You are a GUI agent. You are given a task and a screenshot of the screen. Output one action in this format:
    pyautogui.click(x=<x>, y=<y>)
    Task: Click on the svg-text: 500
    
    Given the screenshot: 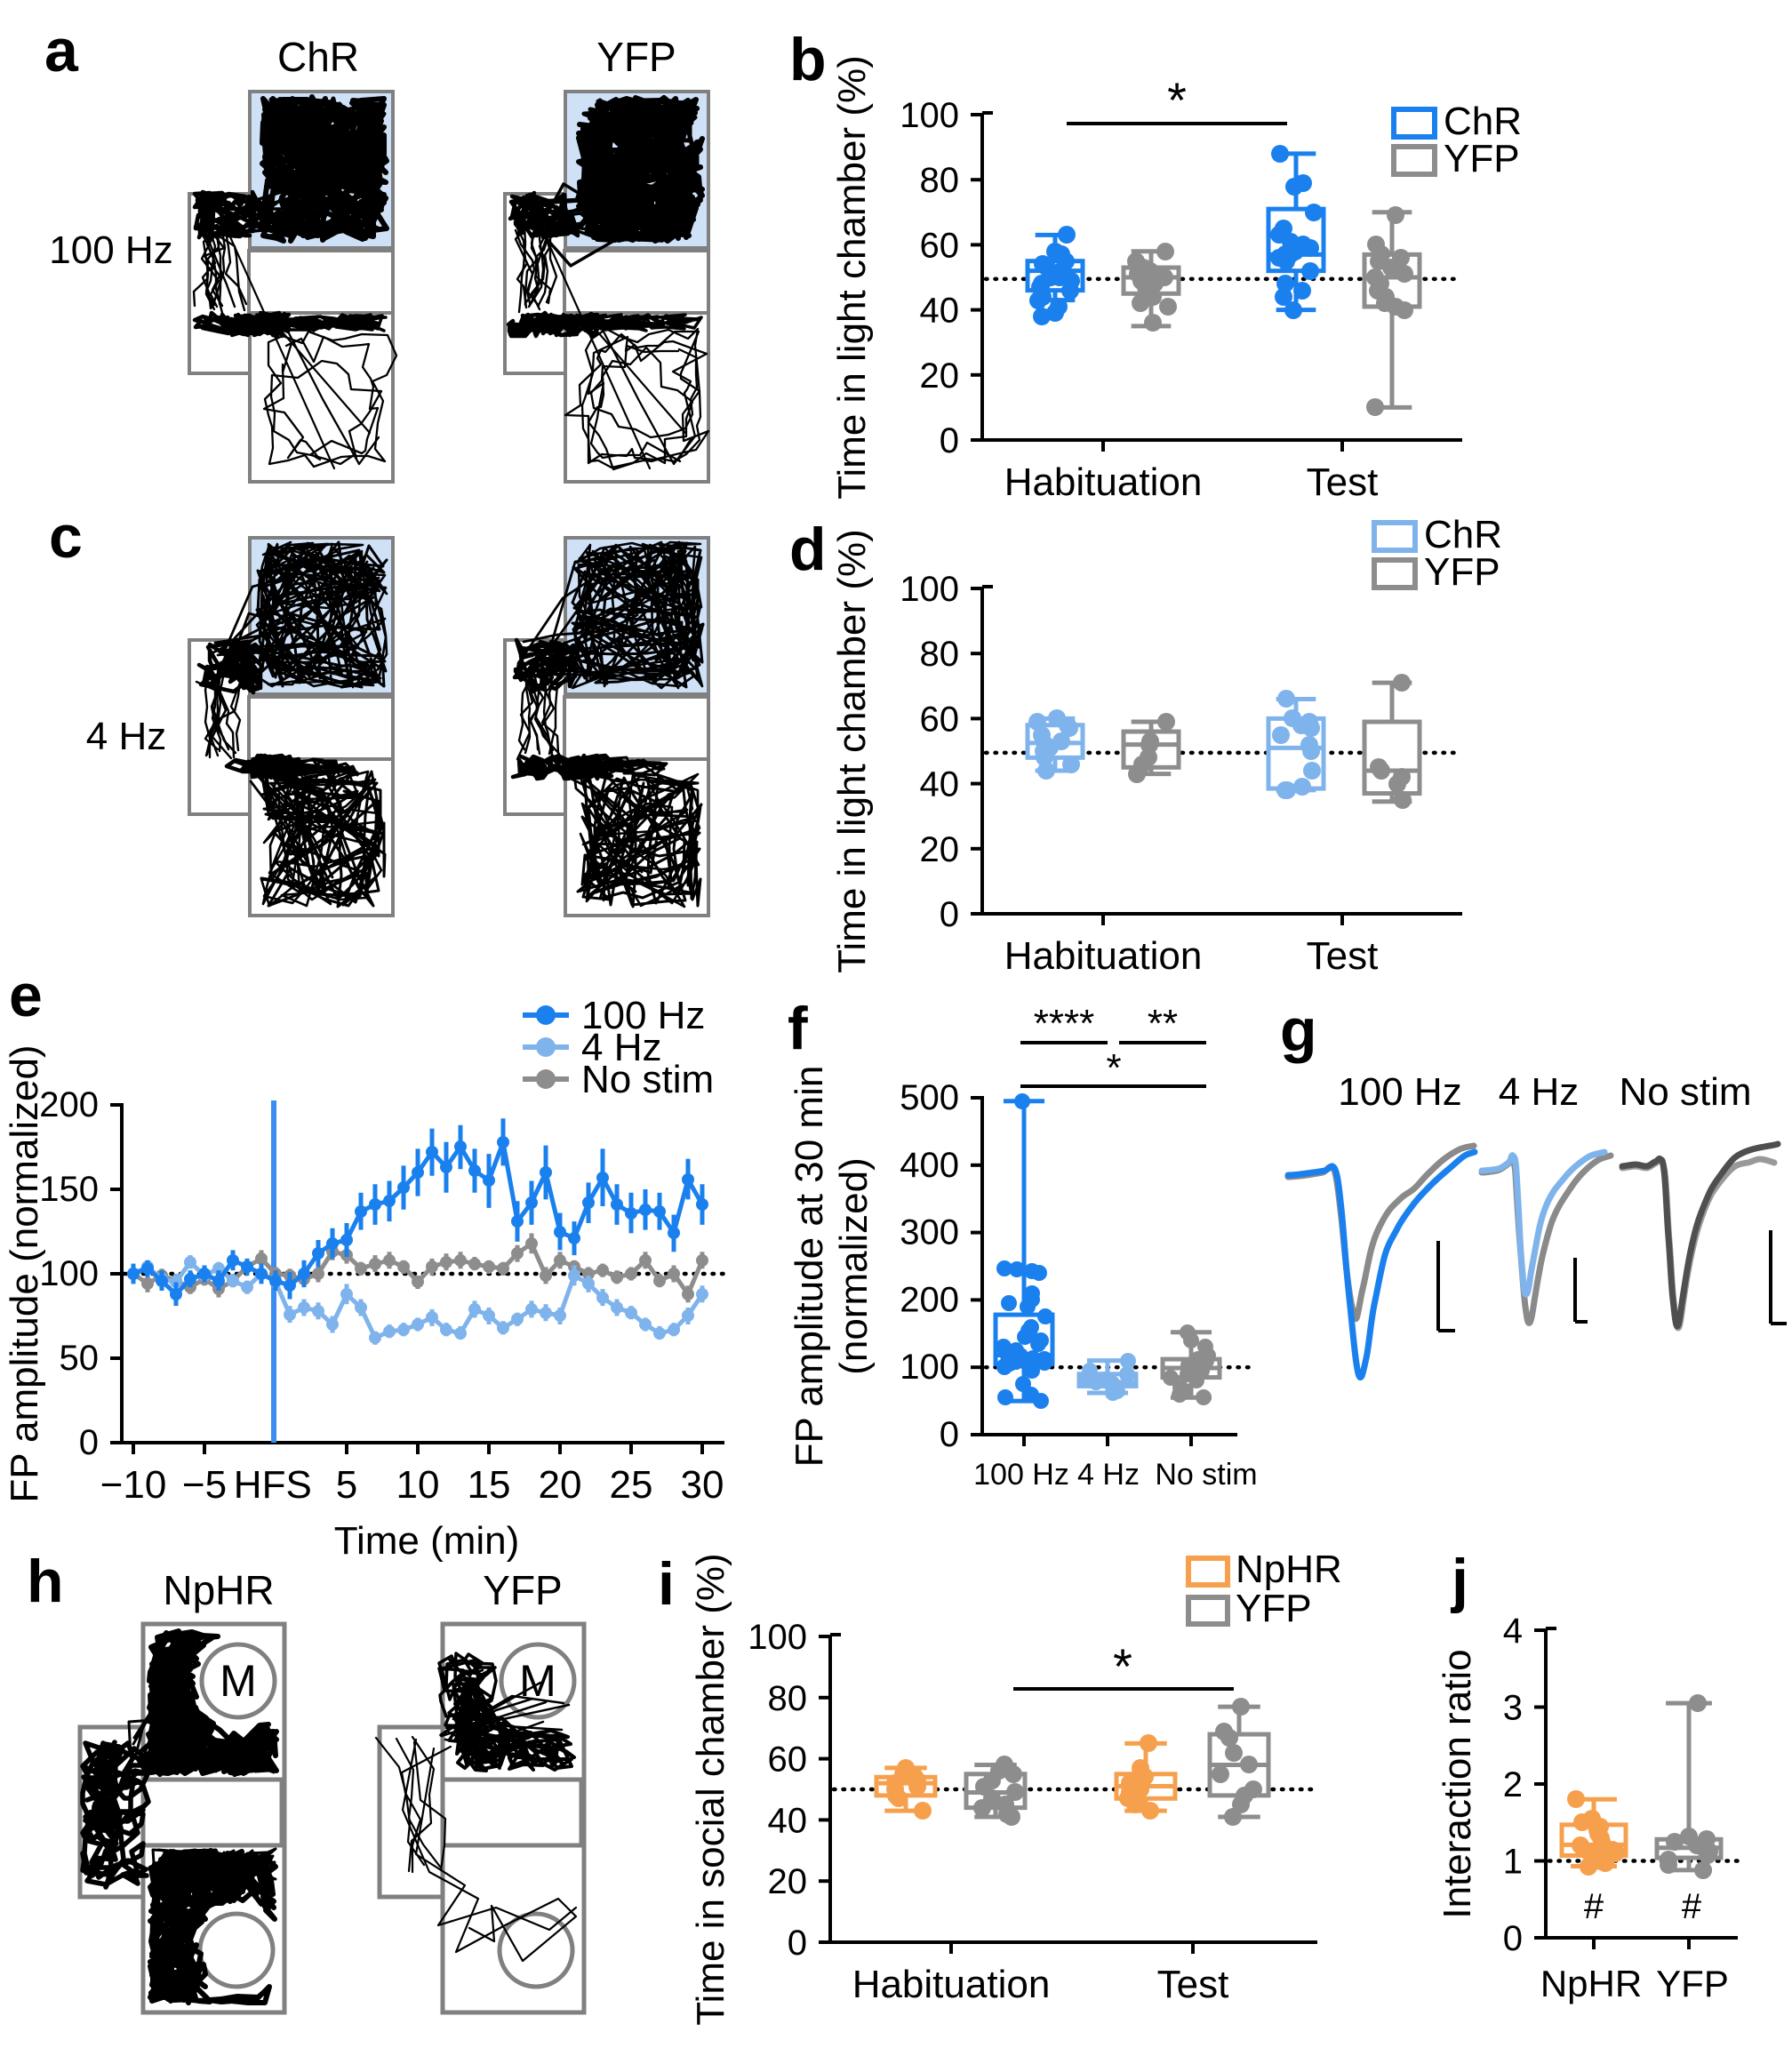 What is the action you would take?
    pyautogui.click(x=929, y=1097)
    